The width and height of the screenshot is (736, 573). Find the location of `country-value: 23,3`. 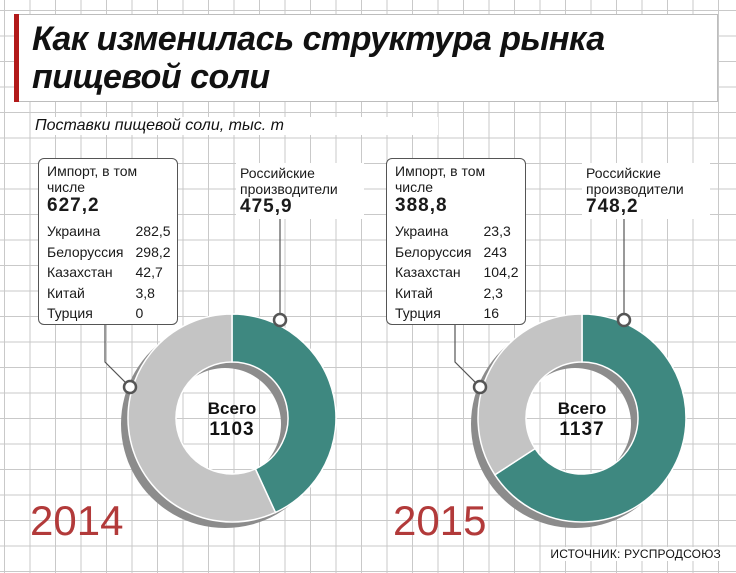

country-value: 23,3 is located at coordinates (497, 231).